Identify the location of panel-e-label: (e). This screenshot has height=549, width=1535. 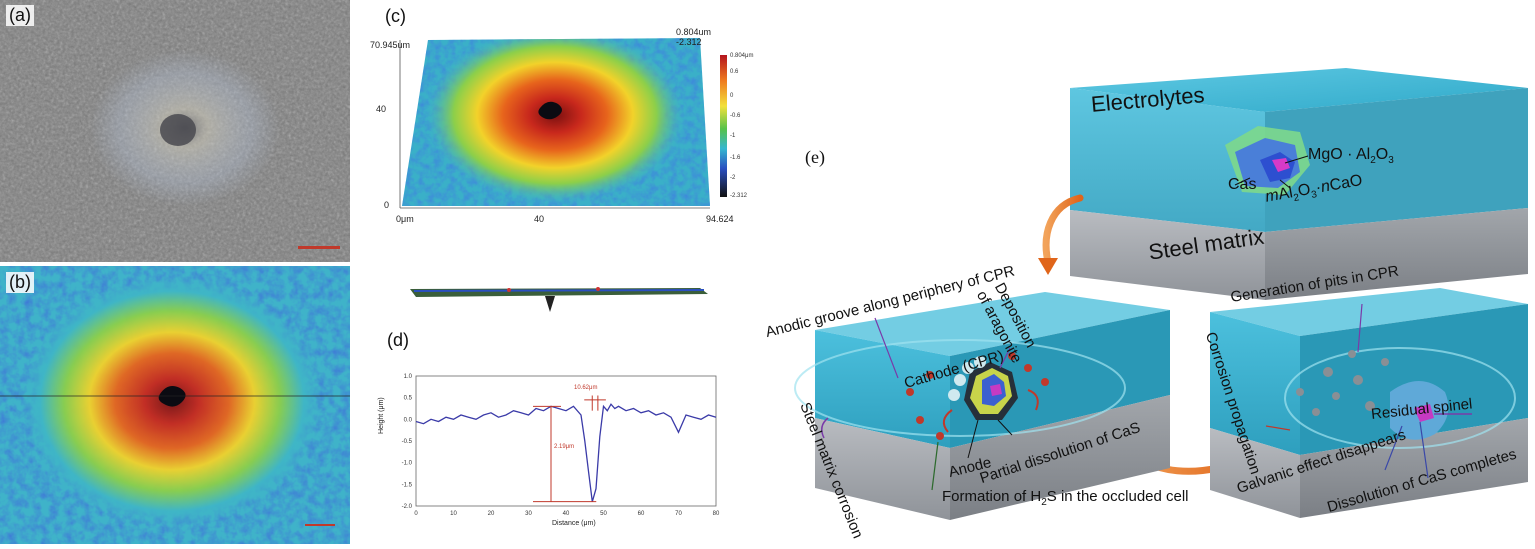
(815, 157).